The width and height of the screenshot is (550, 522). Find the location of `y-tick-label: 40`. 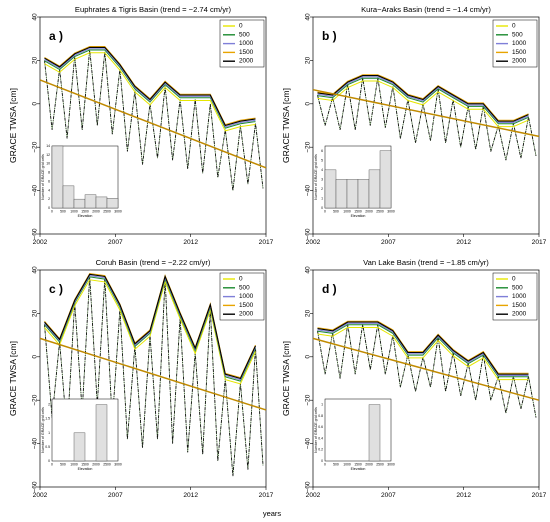

y-tick-label: 40 is located at coordinates (35, 17).